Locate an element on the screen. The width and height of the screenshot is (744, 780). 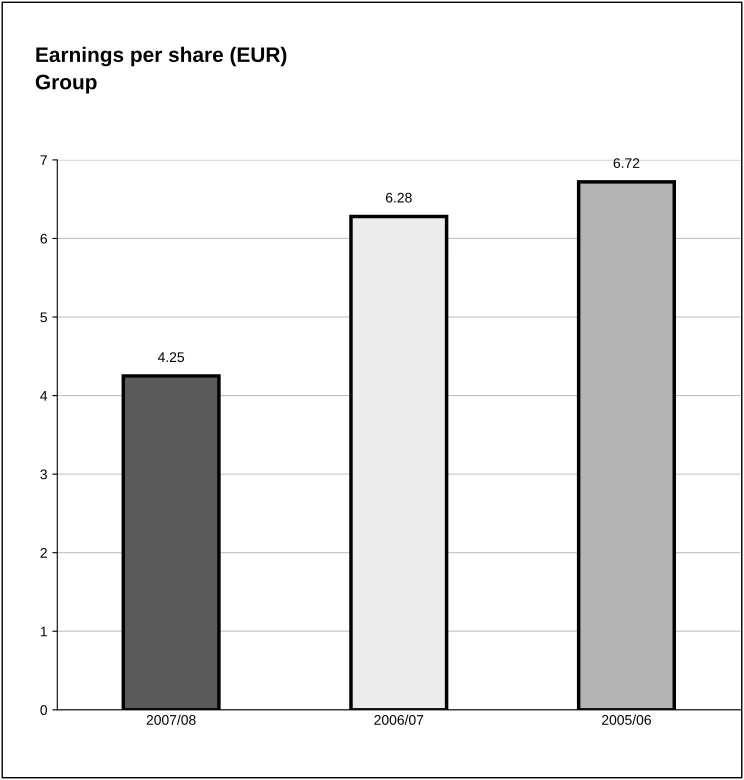
y-tick-label: 5 is located at coordinates (43, 317).